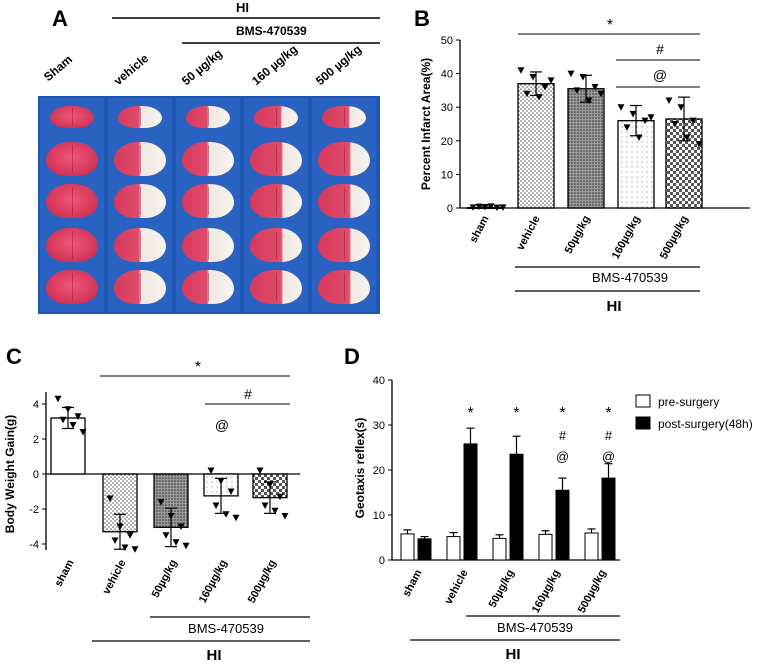 Image resolution: width=778 pixels, height=666 pixels. What do you see at coordinates (360, 468) in the screenshot?
I see `chart-d-ylabel: Geotaxis reflex(s)` at bounding box center [360, 468].